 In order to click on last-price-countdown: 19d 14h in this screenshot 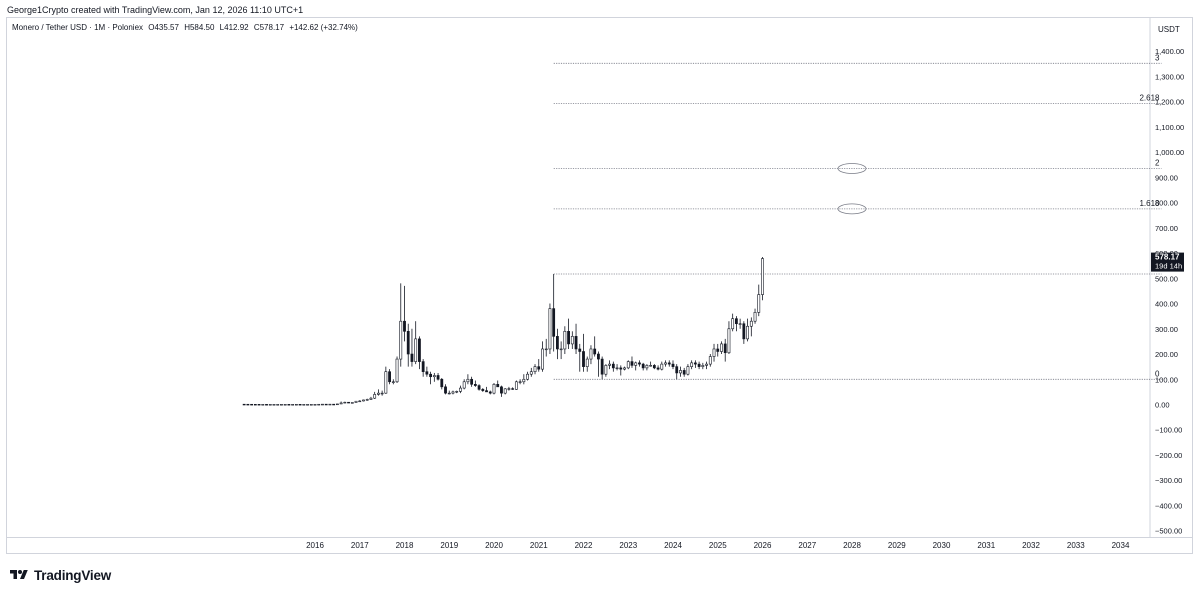, I will do `click(1168, 266)`.